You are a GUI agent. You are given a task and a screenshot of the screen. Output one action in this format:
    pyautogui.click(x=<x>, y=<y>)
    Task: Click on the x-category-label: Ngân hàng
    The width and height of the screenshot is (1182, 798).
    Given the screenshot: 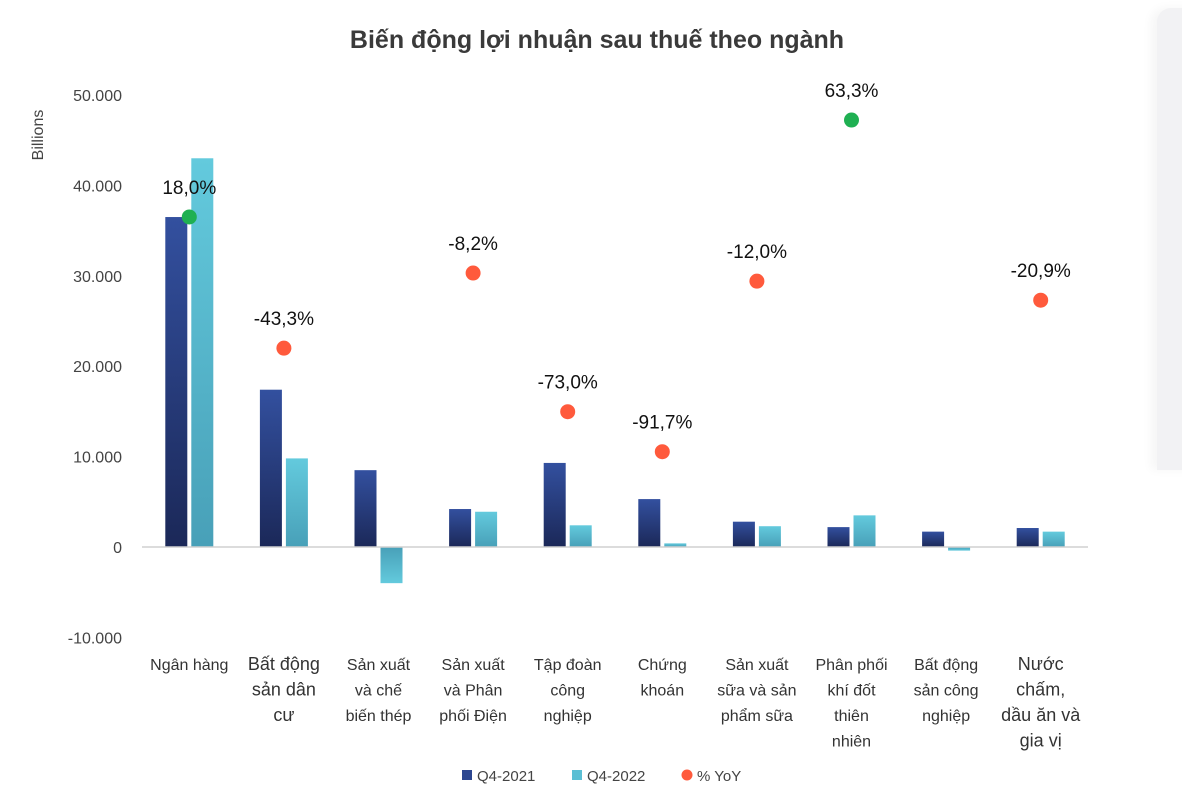 What is the action you would take?
    pyautogui.click(x=189, y=665)
    